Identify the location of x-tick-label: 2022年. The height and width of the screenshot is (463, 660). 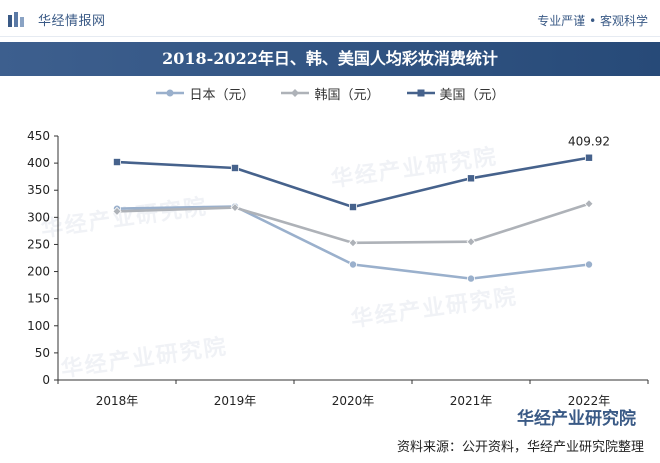
(589, 401).